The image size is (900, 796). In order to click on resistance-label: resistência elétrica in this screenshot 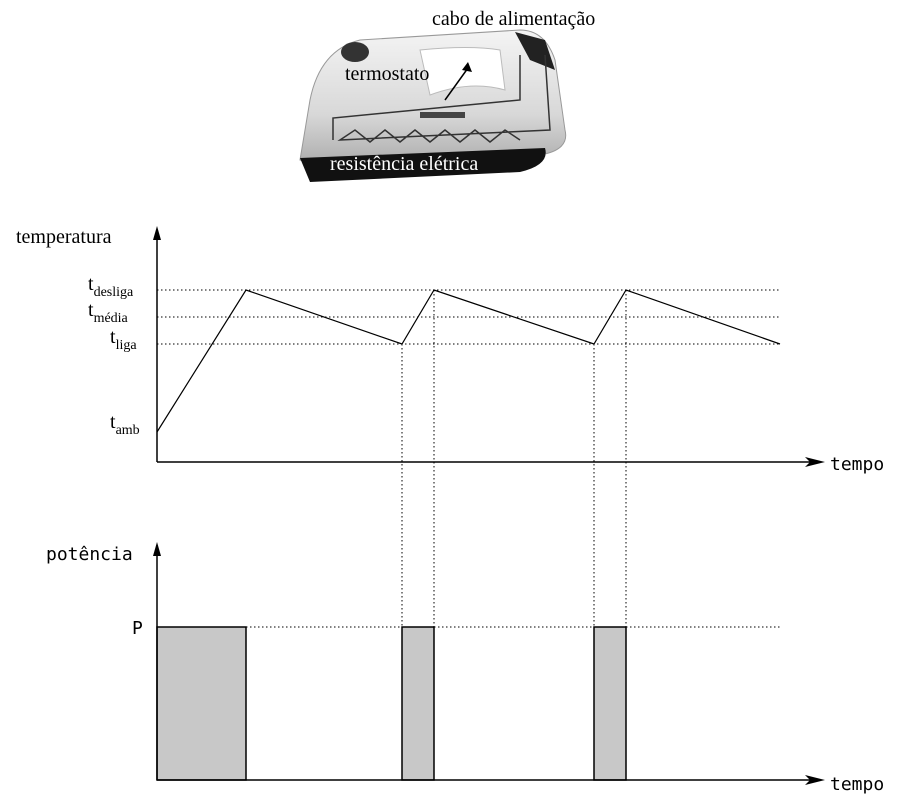, I will do `click(404, 164)`.